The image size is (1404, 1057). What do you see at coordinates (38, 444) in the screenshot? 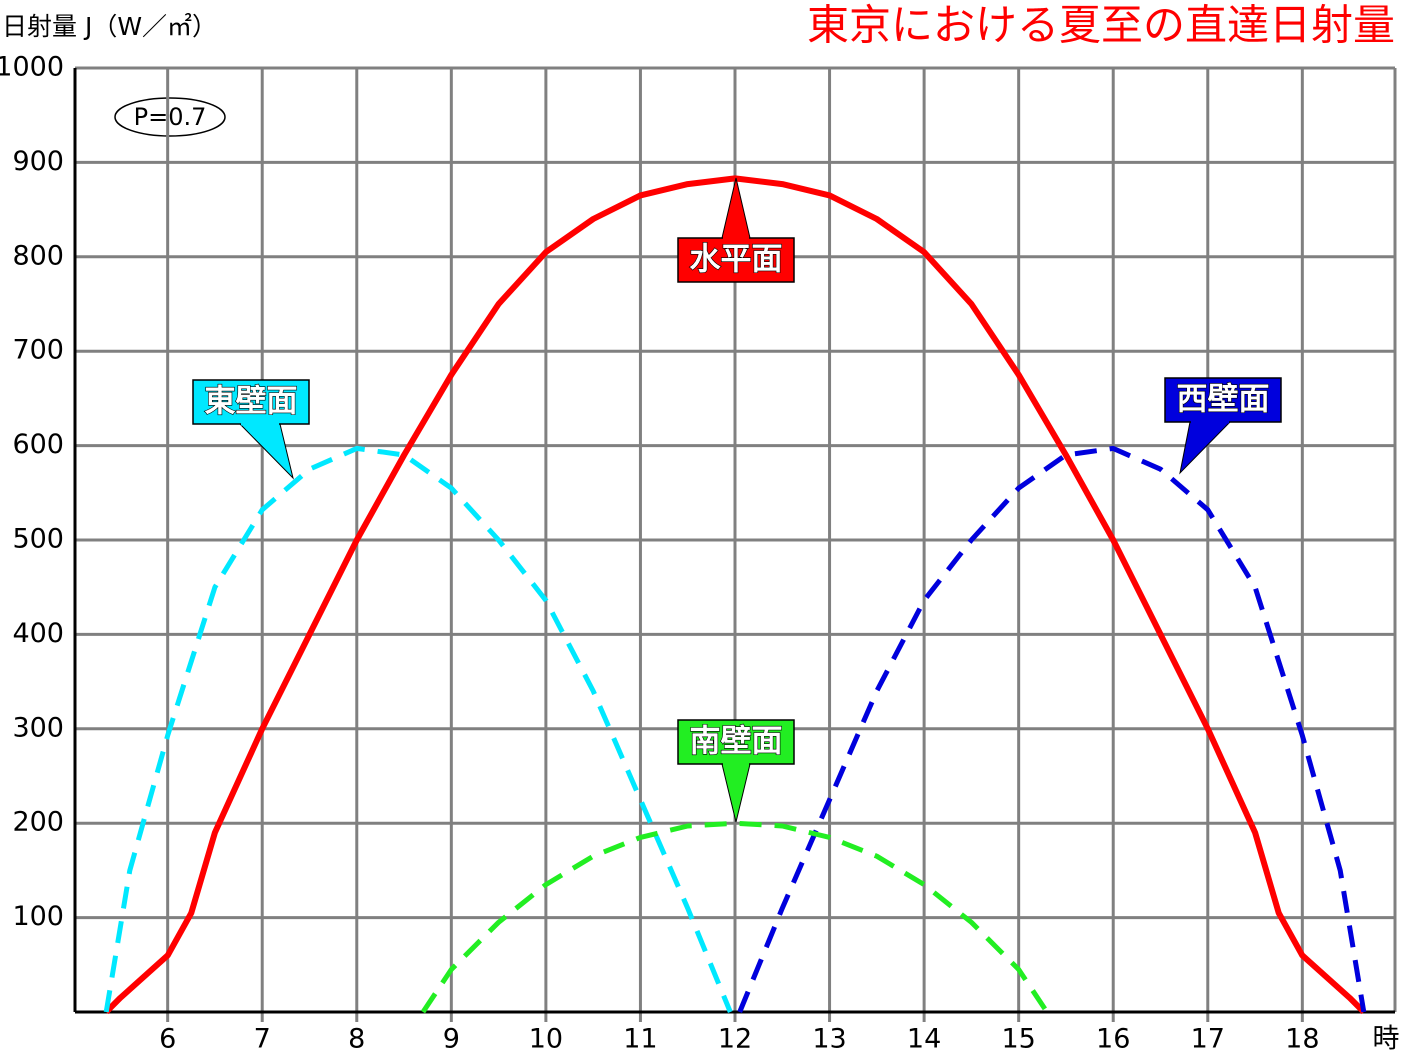
I see `y-tick-label: 600` at bounding box center [38, 444].